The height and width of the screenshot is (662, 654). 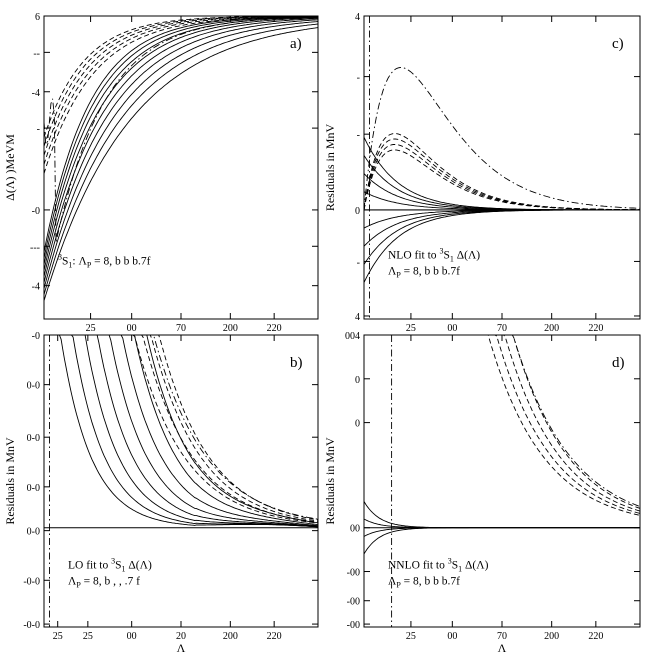 What do you see at coordinates (104, 260) in the screenshot?
I see `annotation-line-1: 3S1: ΛP = 8, b b b.7f` at bounding box center [104, 260].